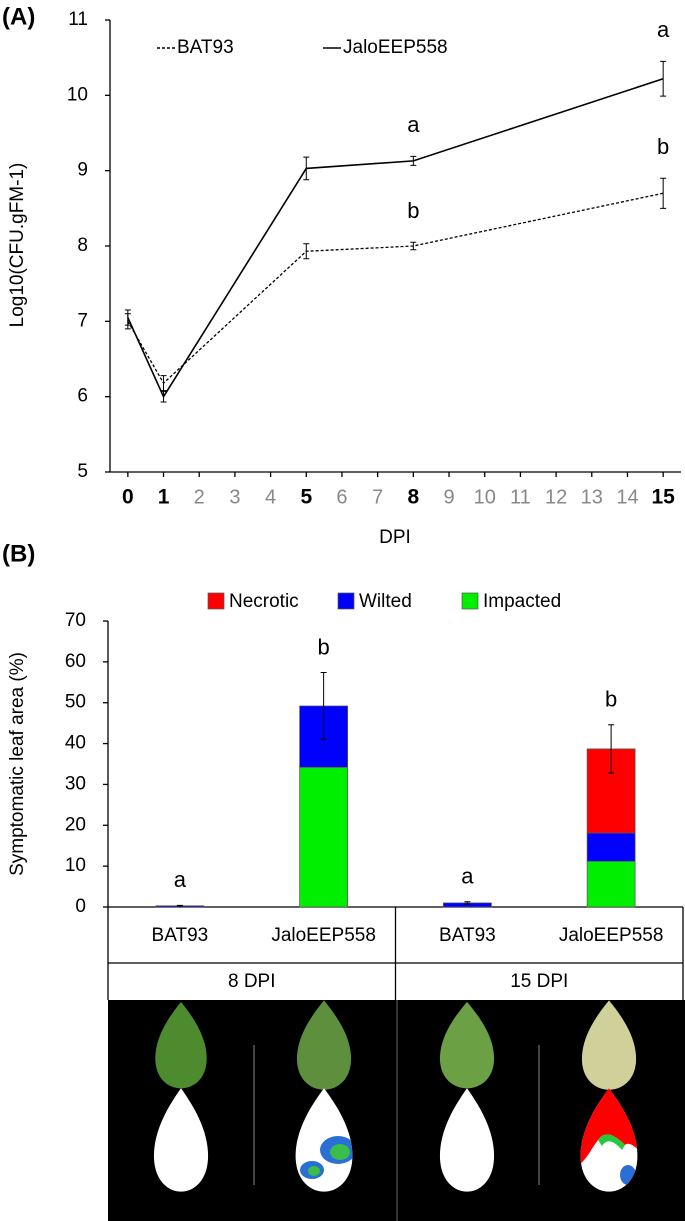 The width and height of the screenshot is (685, 1221). What do you see at coordinates (395, 537) in the screenshot?
I see `x-axis-label: DPI` at bounding box center [395, 537].